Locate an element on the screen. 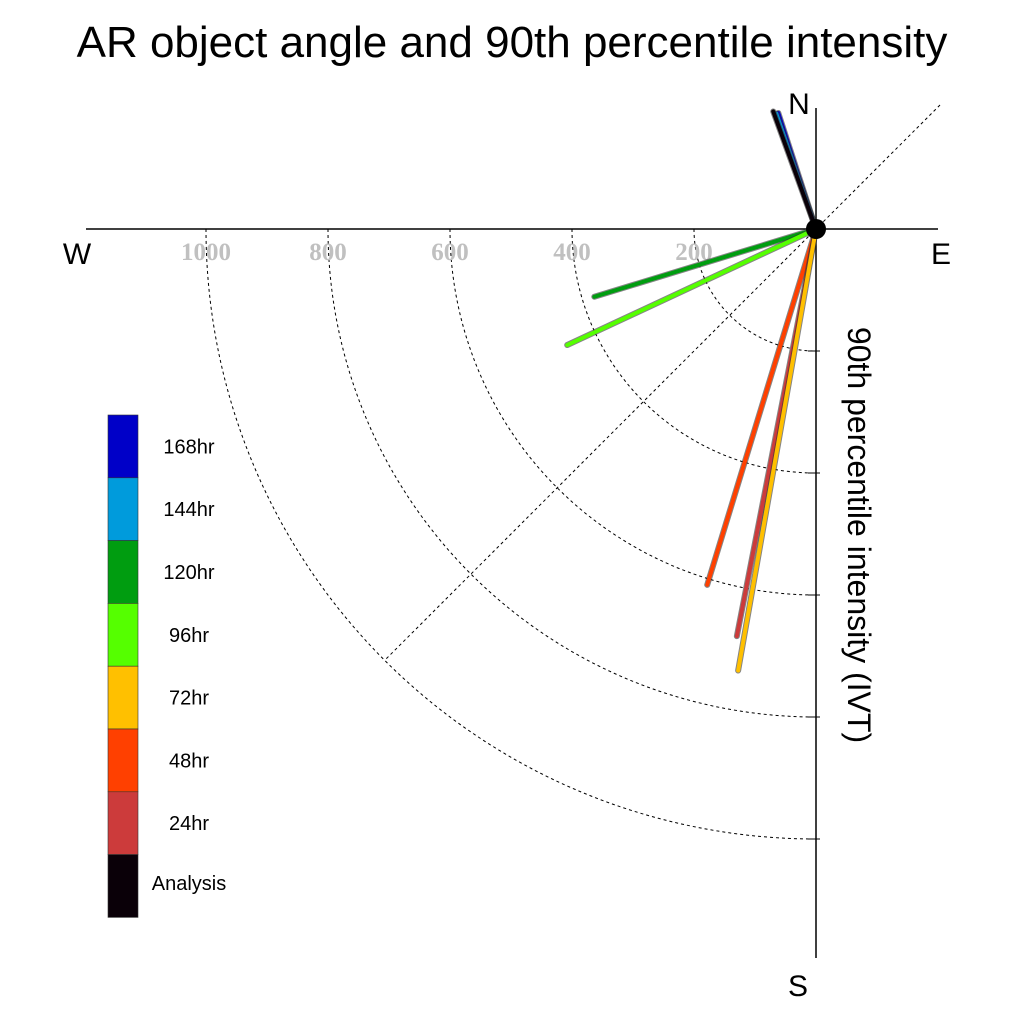  series-vector-96hr is located at coordinates (691, 287).